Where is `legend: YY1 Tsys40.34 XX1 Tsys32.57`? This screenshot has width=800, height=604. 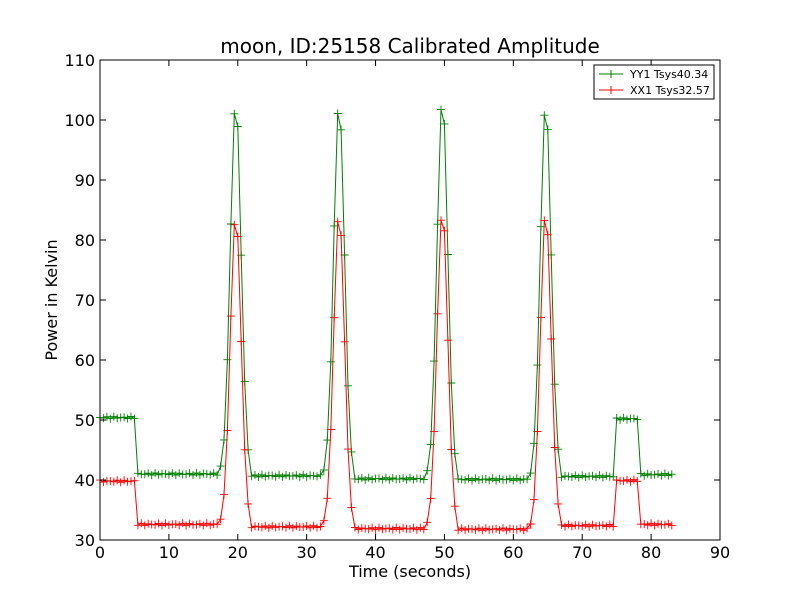 legend: YY1 Tsys40.34 XX1 Tsys32.57 is located at coordinates (654, 82).